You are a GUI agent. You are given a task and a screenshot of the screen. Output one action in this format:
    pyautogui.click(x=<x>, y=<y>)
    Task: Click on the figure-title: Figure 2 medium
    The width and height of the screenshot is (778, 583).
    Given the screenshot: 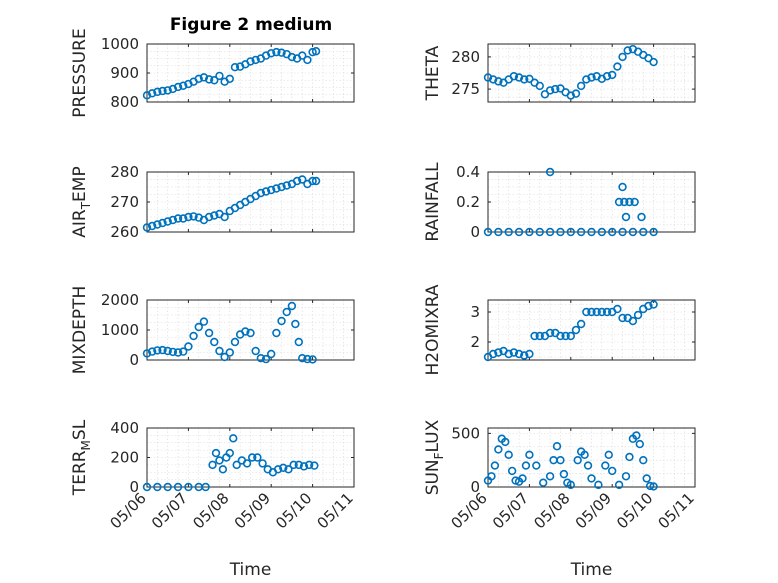 What is the action you would take?
    pyautogui.click(x=251, y=25)
    